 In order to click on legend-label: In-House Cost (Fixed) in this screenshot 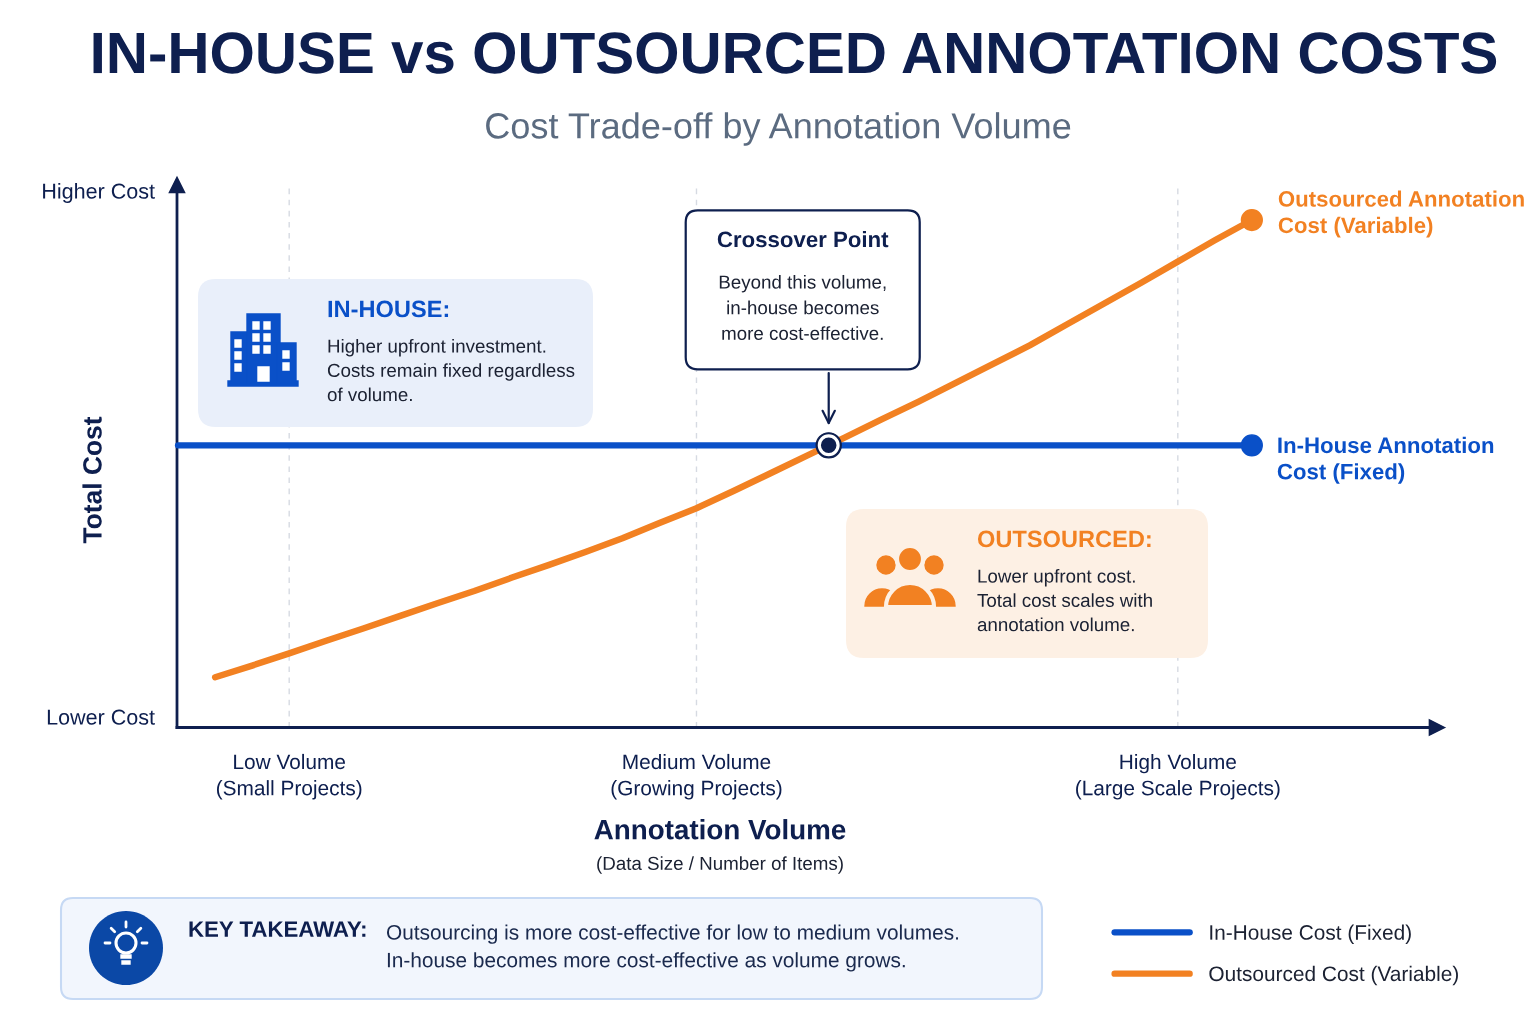, I will do `click(1310, 934)`.